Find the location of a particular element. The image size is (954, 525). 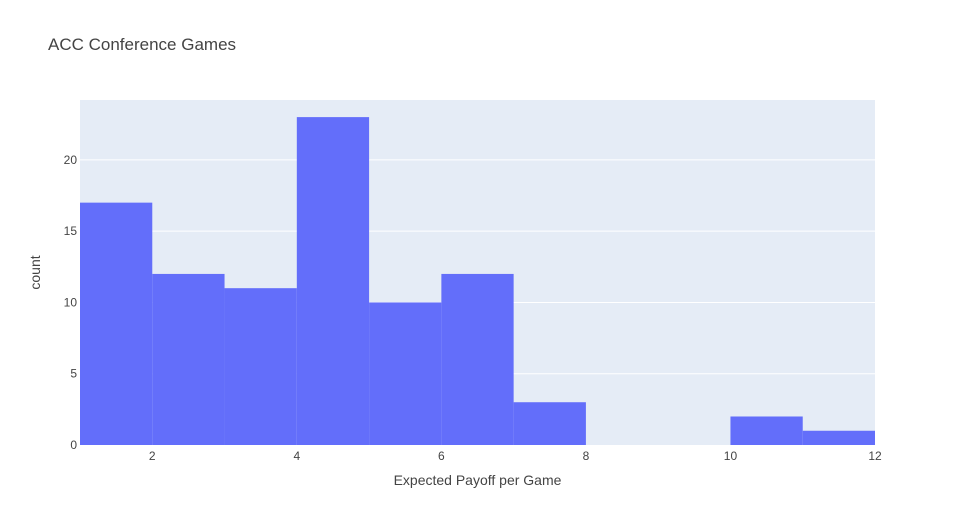

y-tick-label: 0 is located at coordinates (73, 445).